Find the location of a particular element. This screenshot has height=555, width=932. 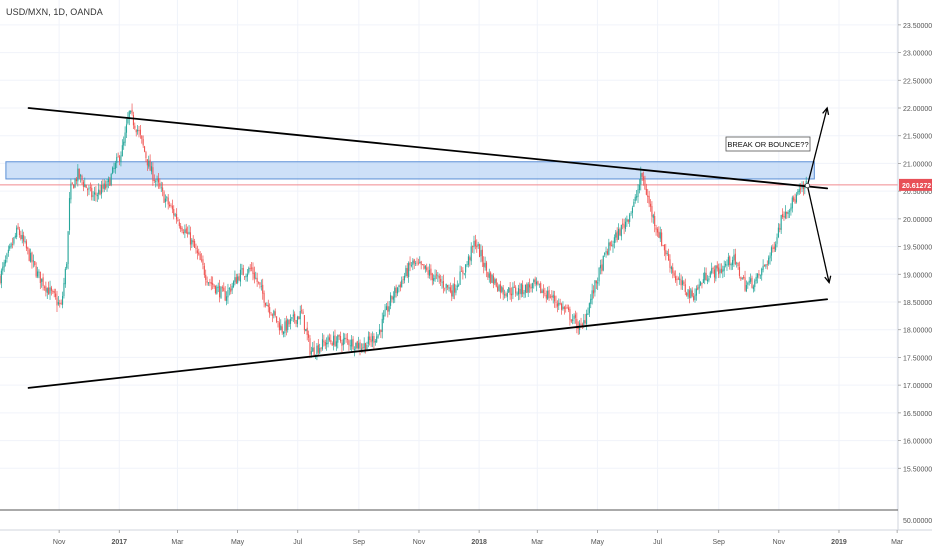

last-price-badge is located at coordinates (915, 184).